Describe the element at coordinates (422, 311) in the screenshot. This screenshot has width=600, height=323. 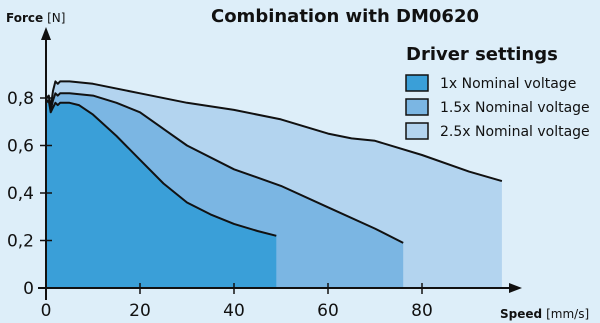
I see `x-tick-label: 80` at that location.